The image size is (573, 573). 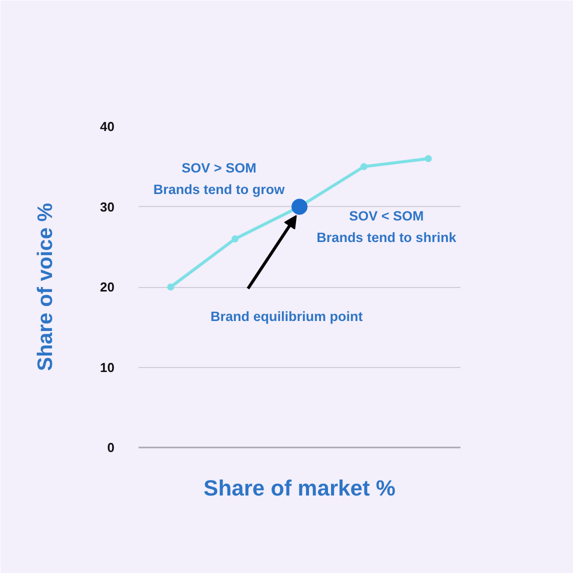 I want to click on y-axis-title: Share of voice %, so click(x=46, y=287).